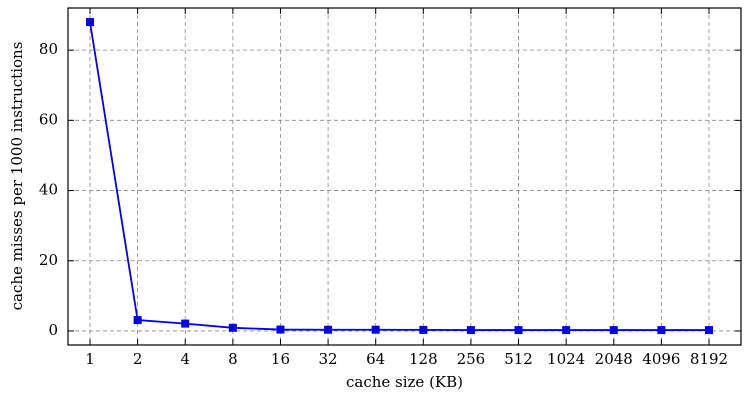  I want to click on x-tick-label: 16, so click(280, 359).